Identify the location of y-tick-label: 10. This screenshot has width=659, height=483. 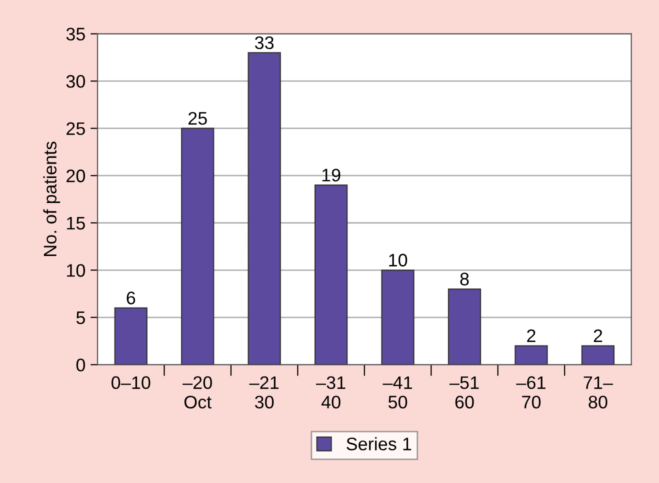
(76, 270).